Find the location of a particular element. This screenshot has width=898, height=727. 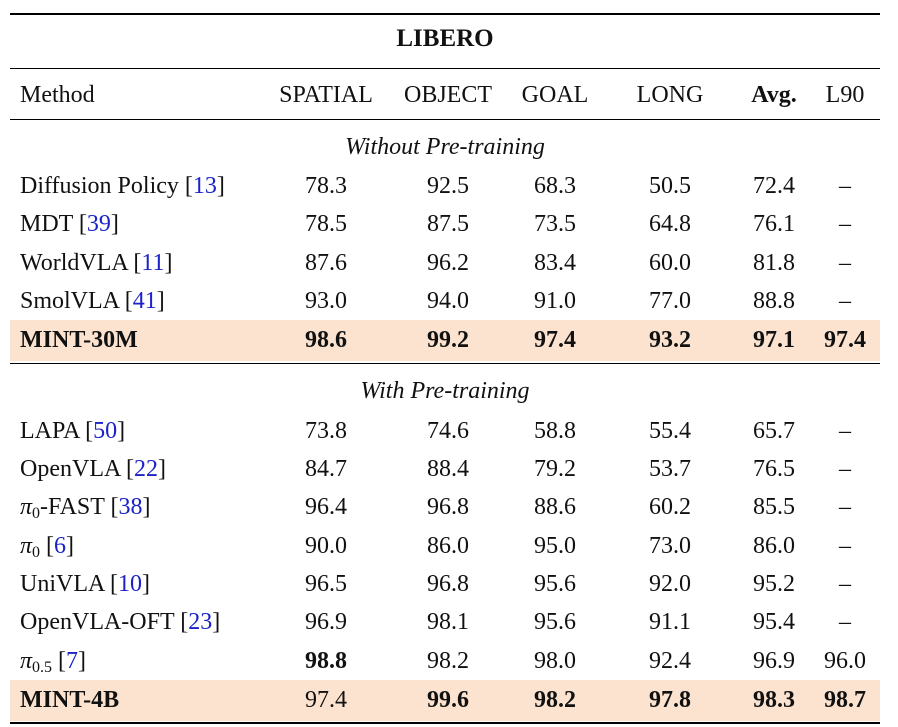

method-name: UniVLA is located at coordinates (62, 584).